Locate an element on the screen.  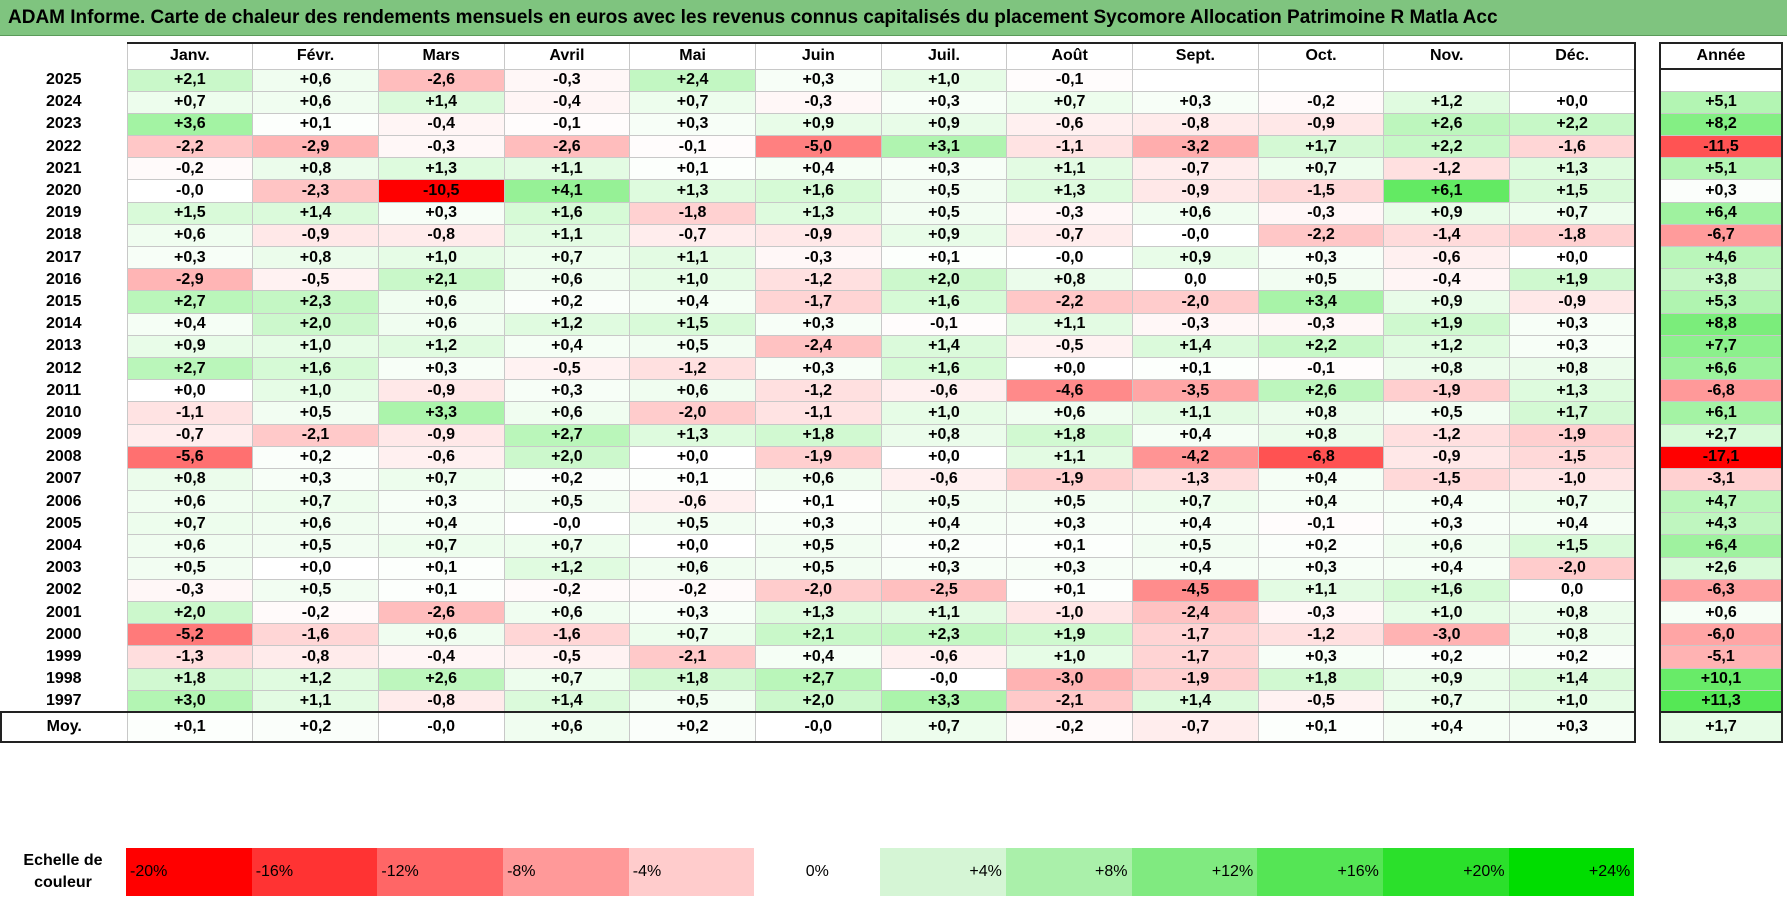
heatmap-cell: +0,1 is located at coordinates (1069, 590).